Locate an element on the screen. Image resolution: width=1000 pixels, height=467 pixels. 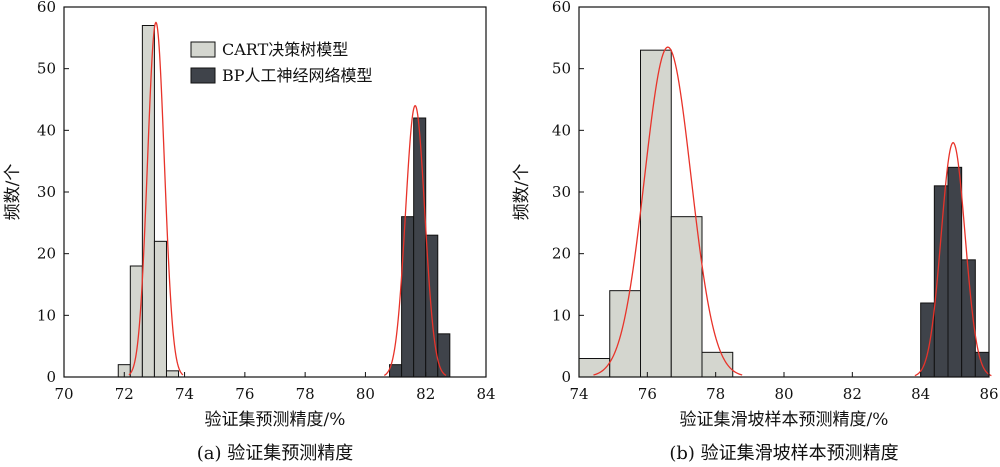
caption-b: (b) 验证集滑坡样本预测精度 is located at coordinates (783, 453).